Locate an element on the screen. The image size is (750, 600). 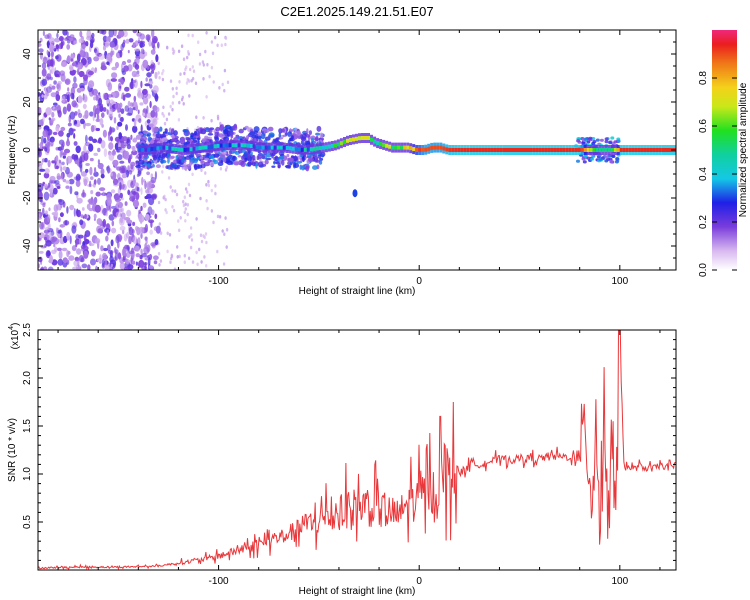
y-tick-label: 1.0 is located at coordinates (27, 474).